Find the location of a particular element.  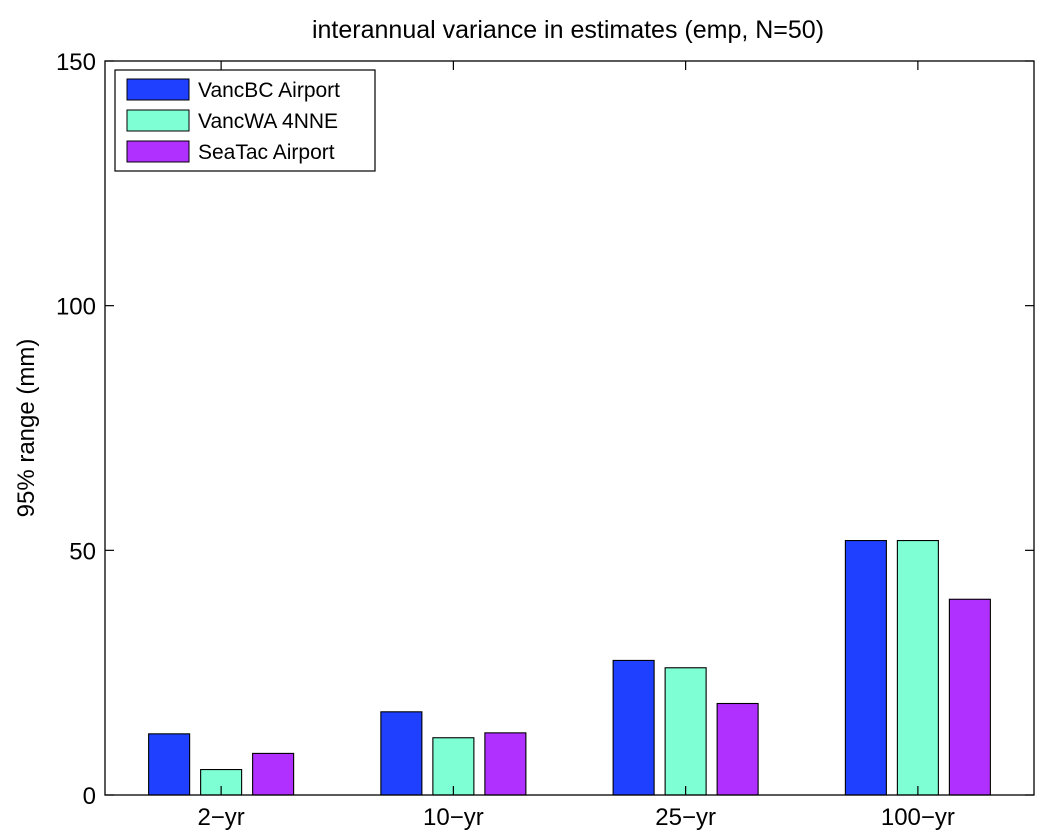

y-tick-label: 50 is located at coordinates (82, 551).